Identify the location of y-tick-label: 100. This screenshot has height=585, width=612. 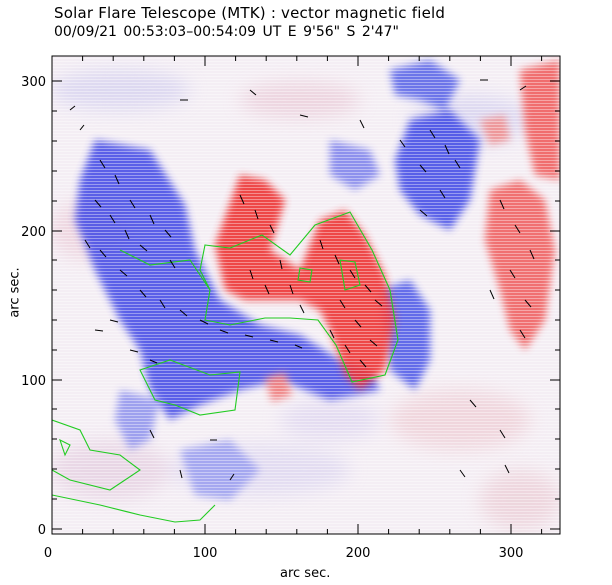
(33, 381).